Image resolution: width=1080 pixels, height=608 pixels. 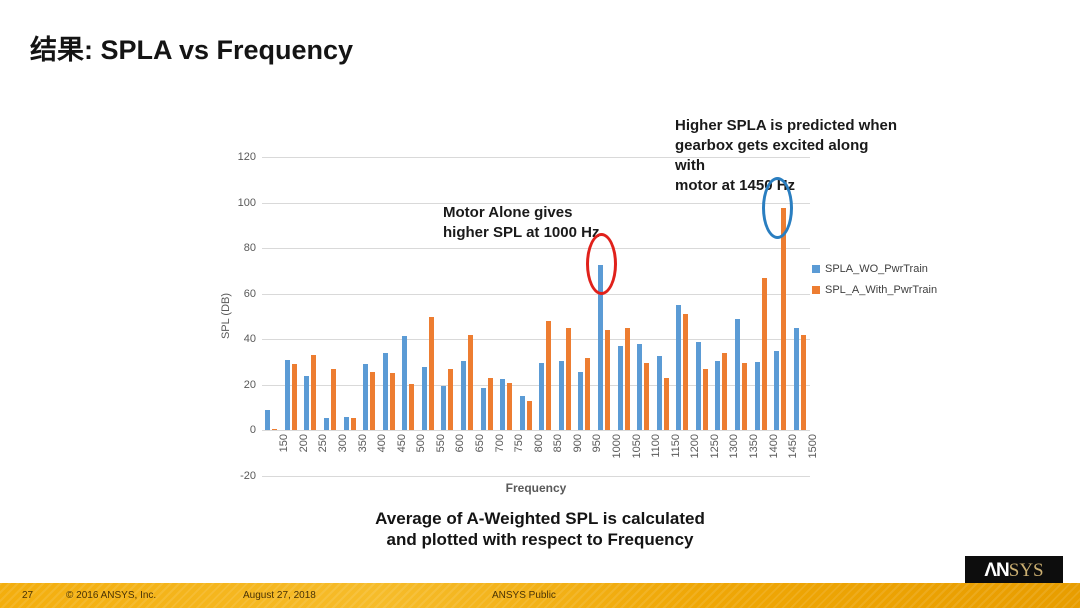 I want to click on x-tick-label-250: 250, so click(x=323, y=443).